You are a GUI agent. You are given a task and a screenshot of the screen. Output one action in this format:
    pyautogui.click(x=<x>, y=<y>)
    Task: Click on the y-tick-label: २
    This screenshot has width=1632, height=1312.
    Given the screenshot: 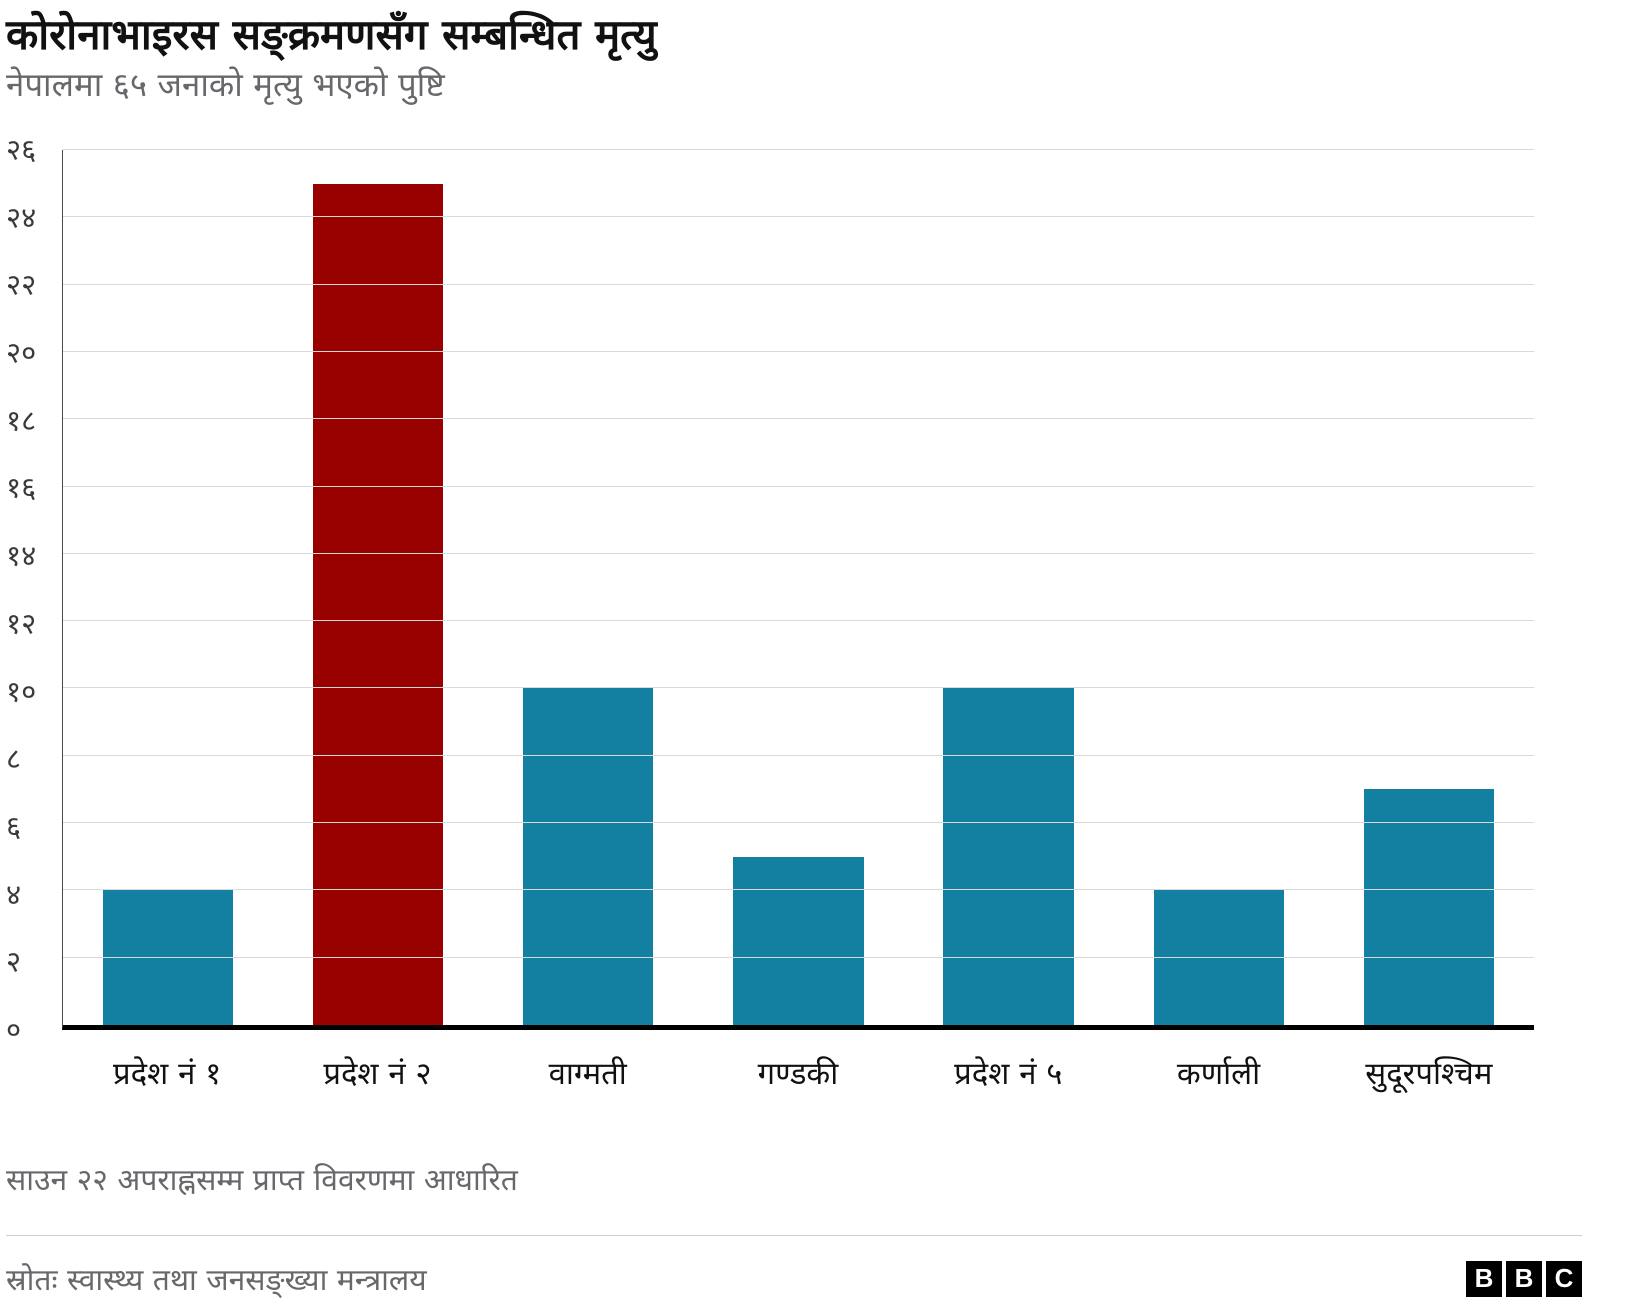 What is the action you would take?
    pyautogui.click(x=14, y=961)
    